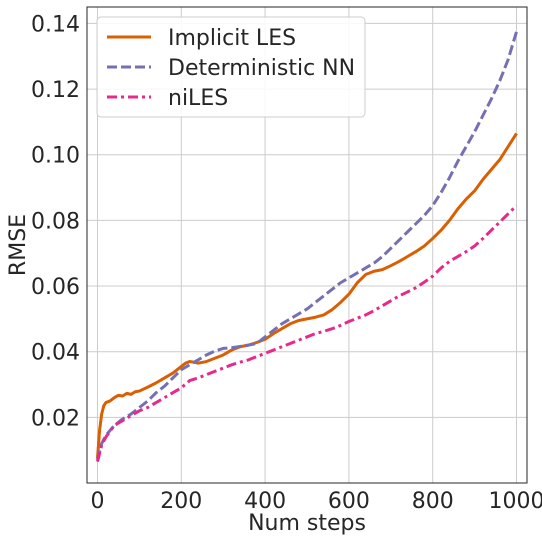 Image resolution: width=542 pixels, height=541 pixels. I want to click on y-axis-title: RMSE, so click(18, 245).